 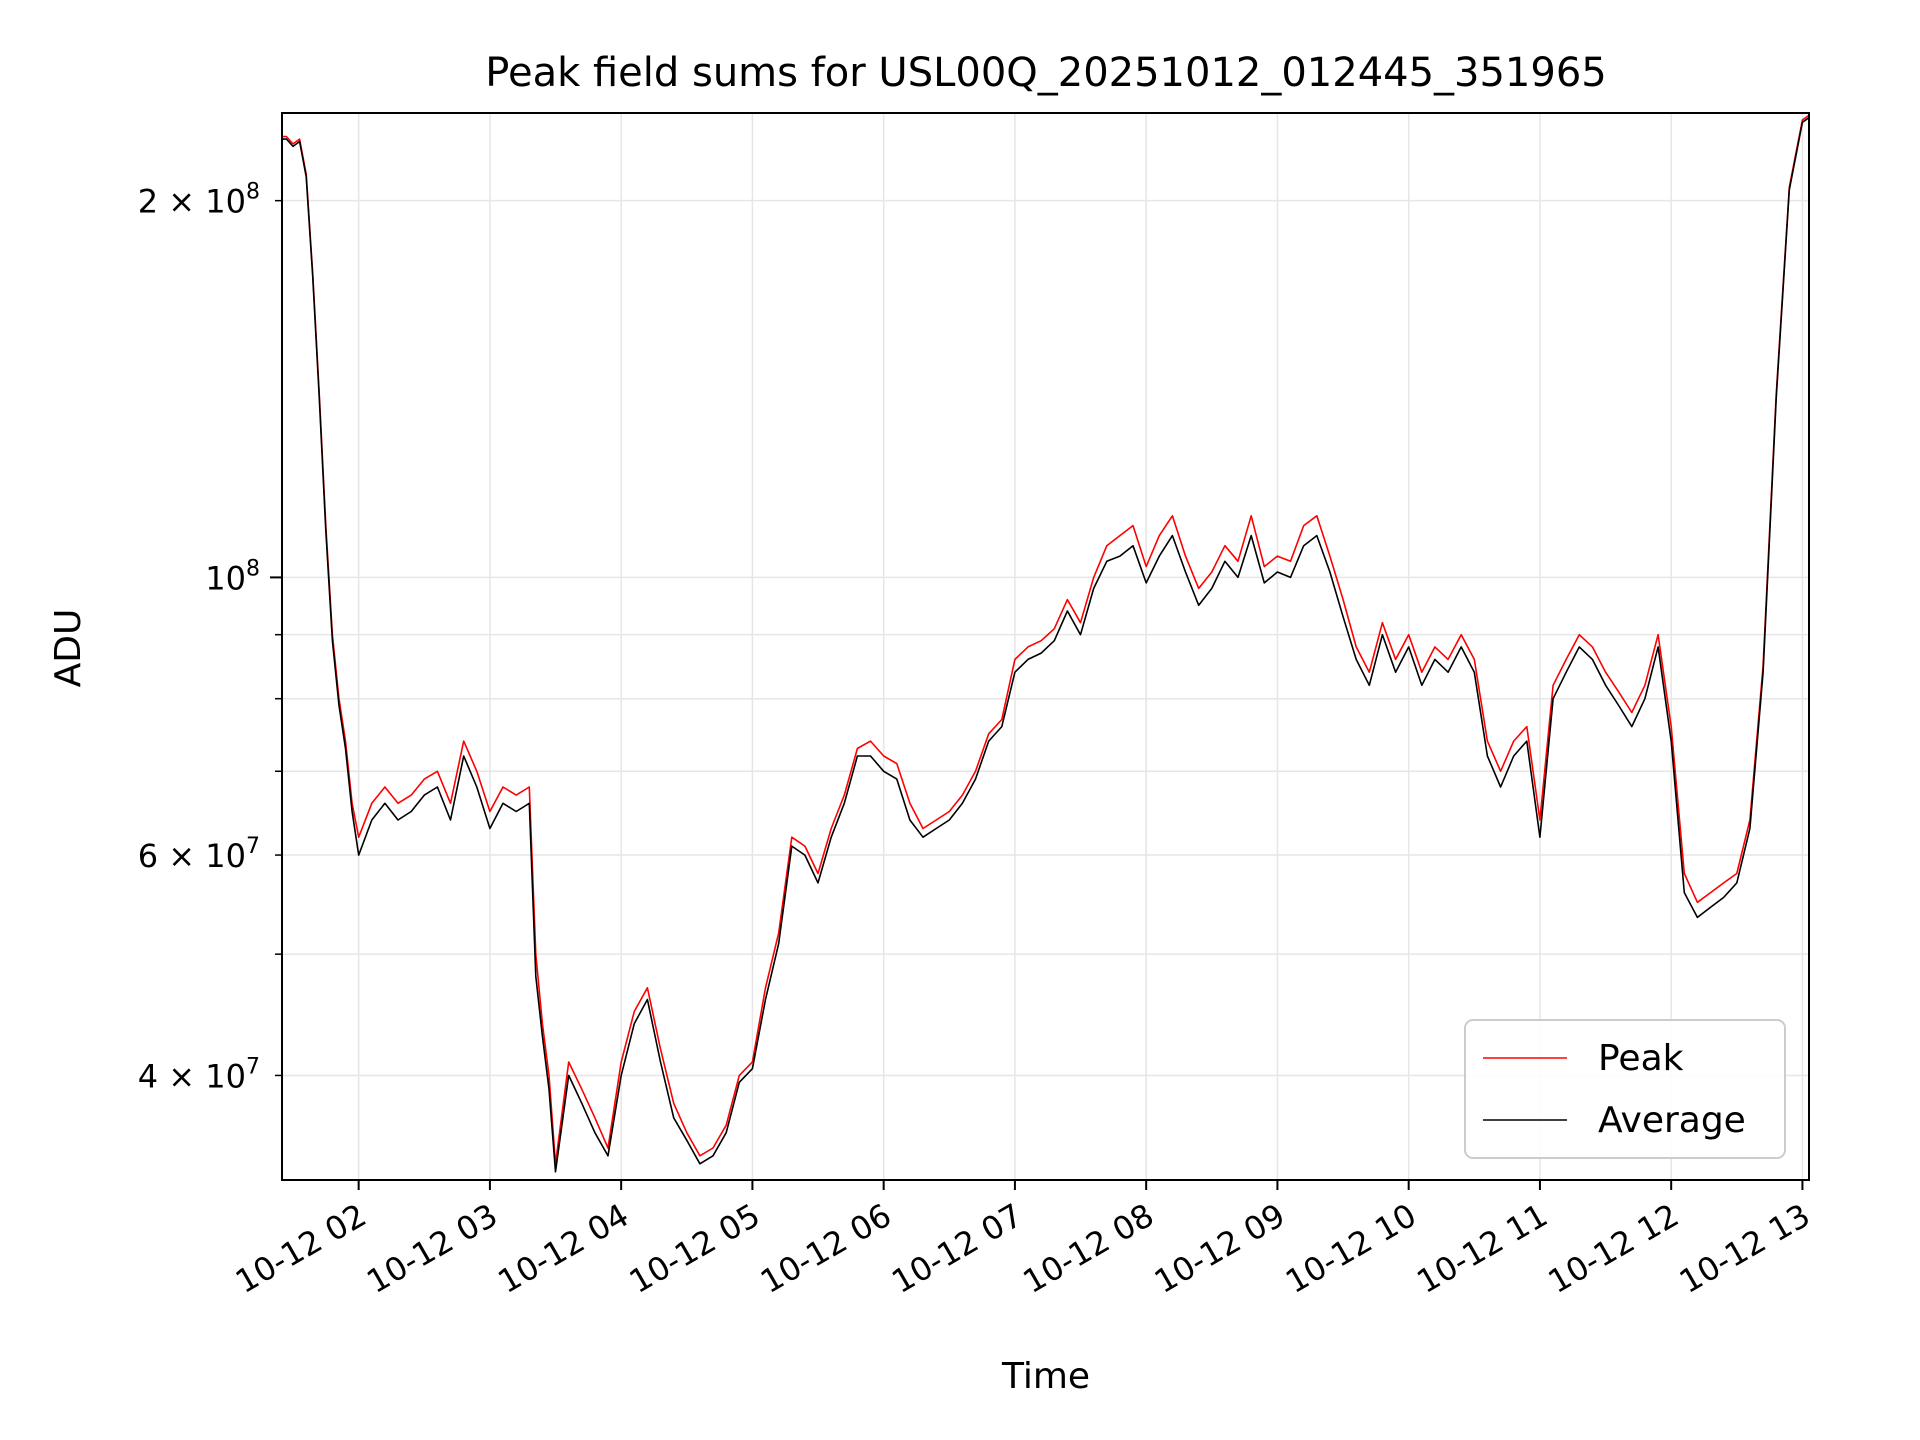 I want to click on y-tick-label: 4 × 107, so click(x=199, y=1074).